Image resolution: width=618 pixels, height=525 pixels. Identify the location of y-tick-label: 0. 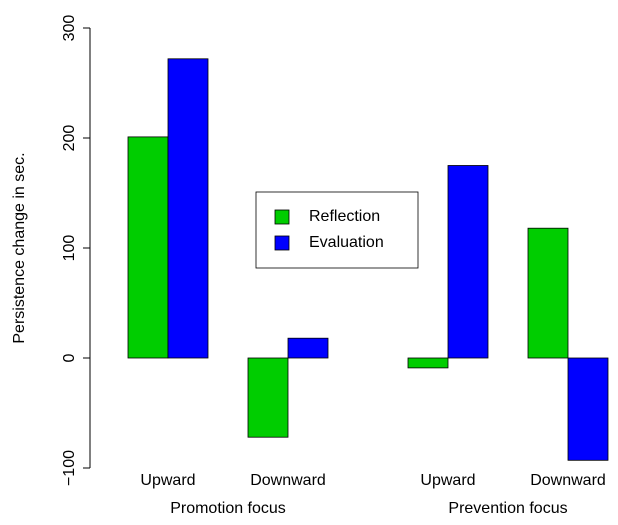
(69, 357).